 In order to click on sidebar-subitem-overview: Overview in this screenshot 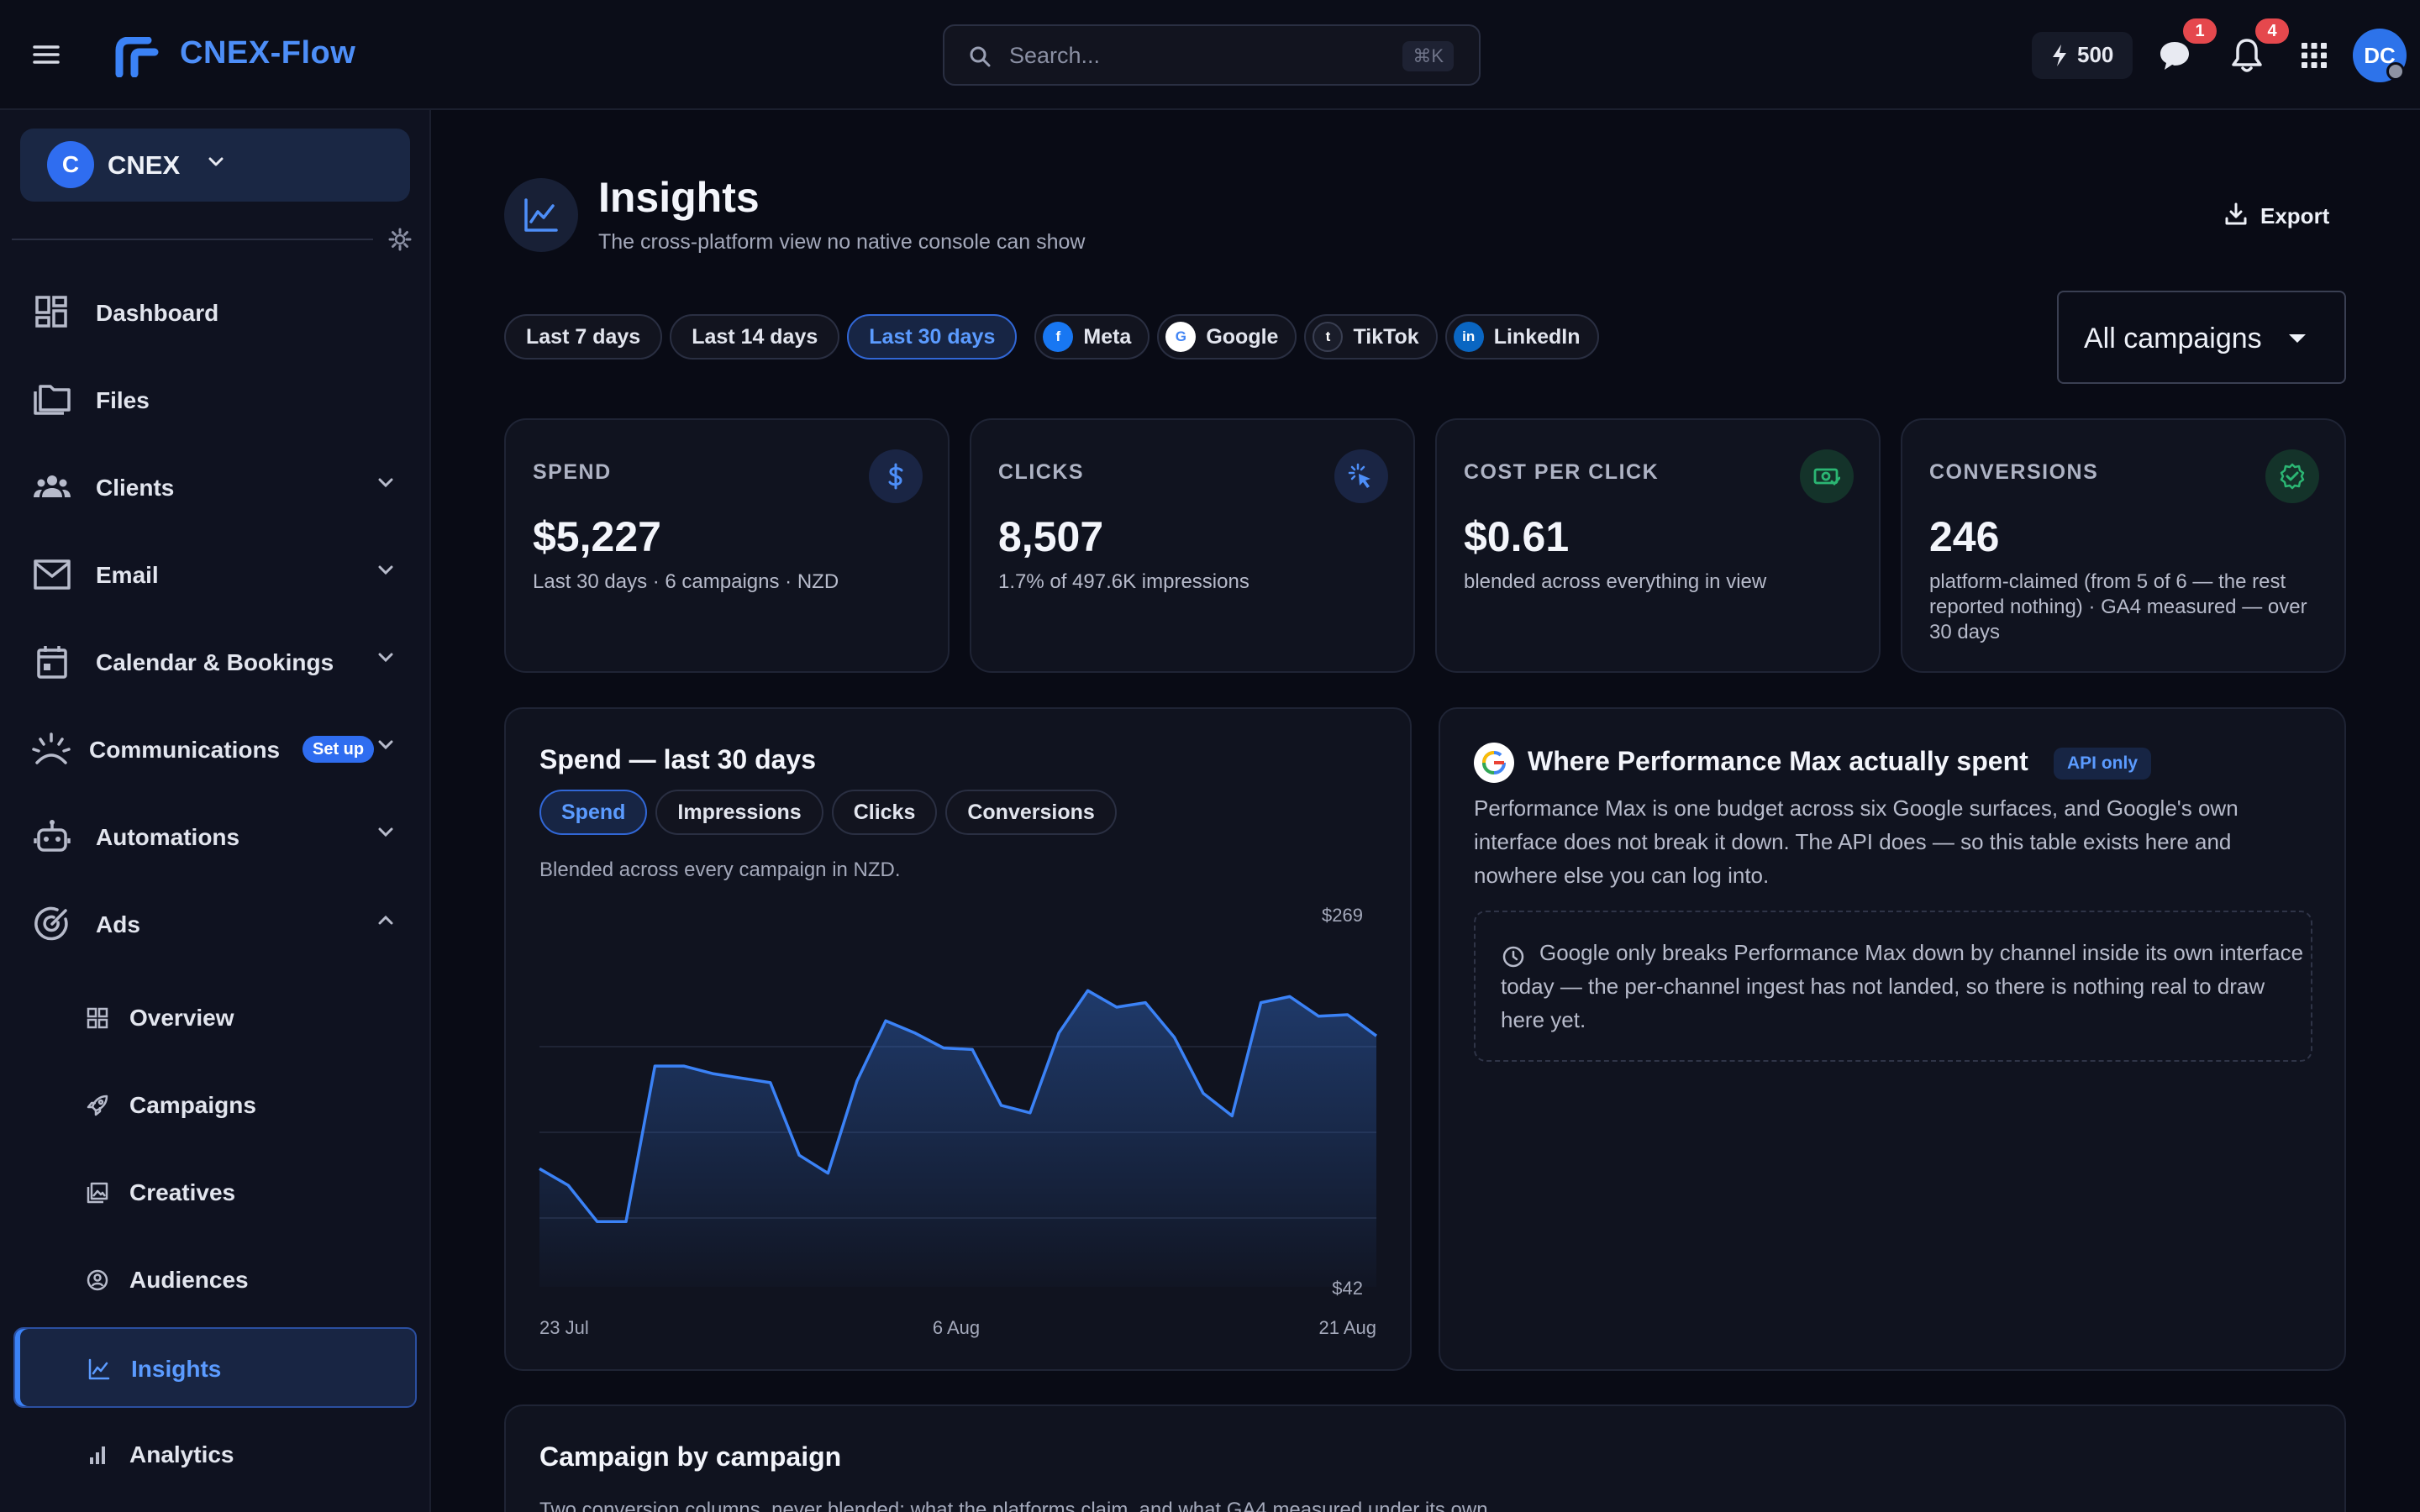, I will do `click(215, 1018)`.